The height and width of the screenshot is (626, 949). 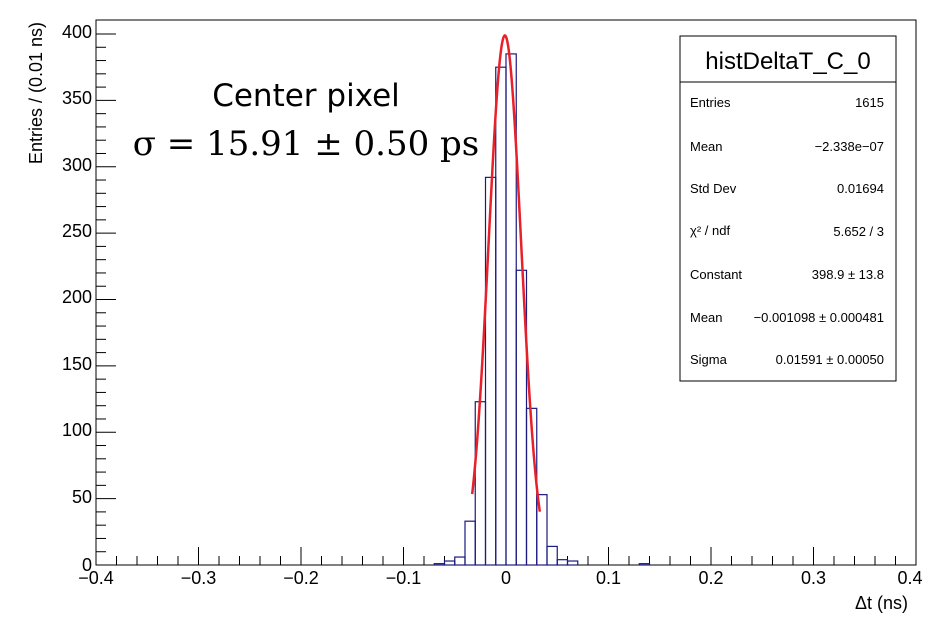 I want to click on x-axis-title: Δt (ns), so click(x=881, y=603).